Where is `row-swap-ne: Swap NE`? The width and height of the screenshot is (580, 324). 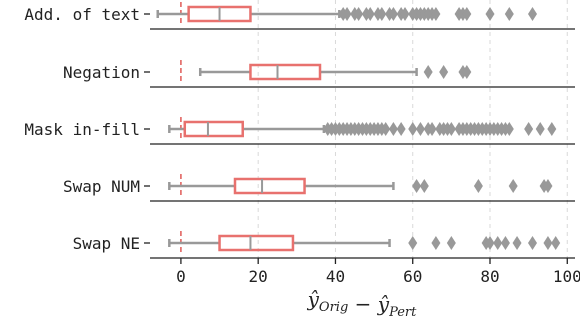 row-swap-ne: Swap NE is located at coordinates (324, 246).